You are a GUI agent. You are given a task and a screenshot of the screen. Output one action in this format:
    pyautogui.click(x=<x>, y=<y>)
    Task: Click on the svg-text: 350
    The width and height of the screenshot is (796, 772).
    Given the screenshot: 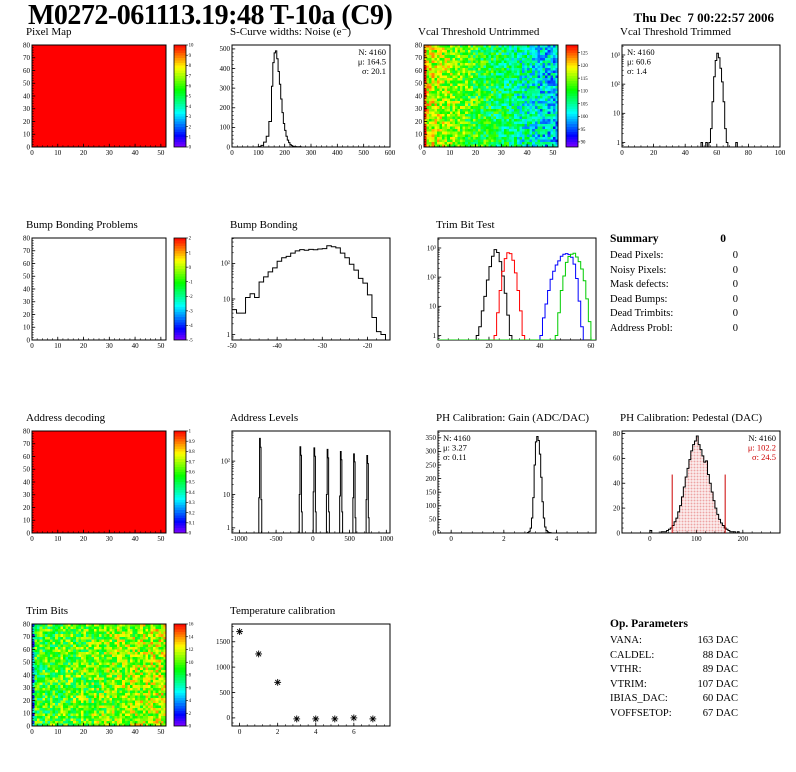 What is the action you would take?
    pyautogui.click(x=431, y=438)
    